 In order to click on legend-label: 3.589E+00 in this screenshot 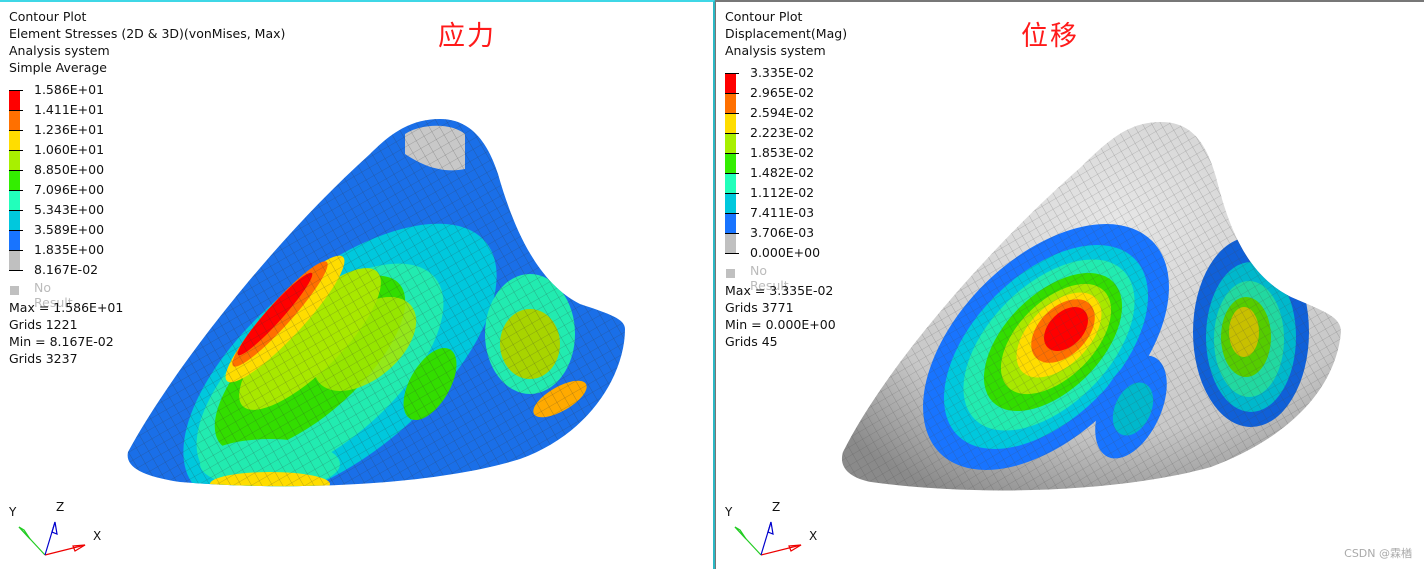, I will do `click(69, 229)`.